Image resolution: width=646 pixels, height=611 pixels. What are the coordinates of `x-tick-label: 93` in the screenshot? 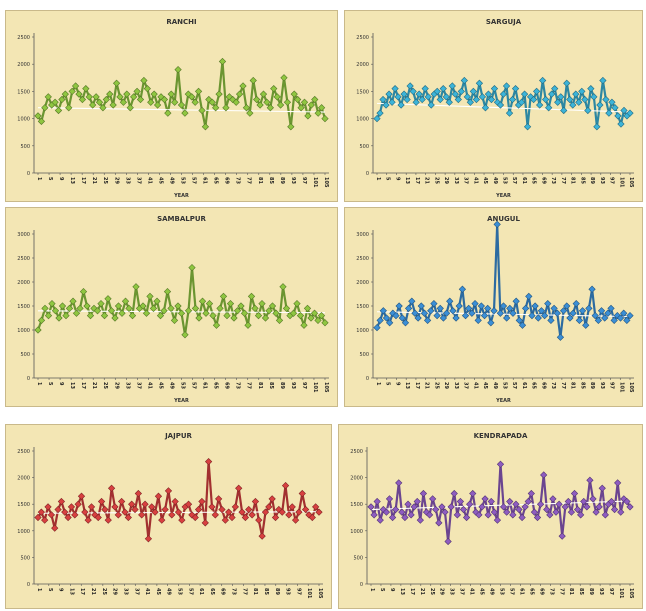 It's located at (602, 385).